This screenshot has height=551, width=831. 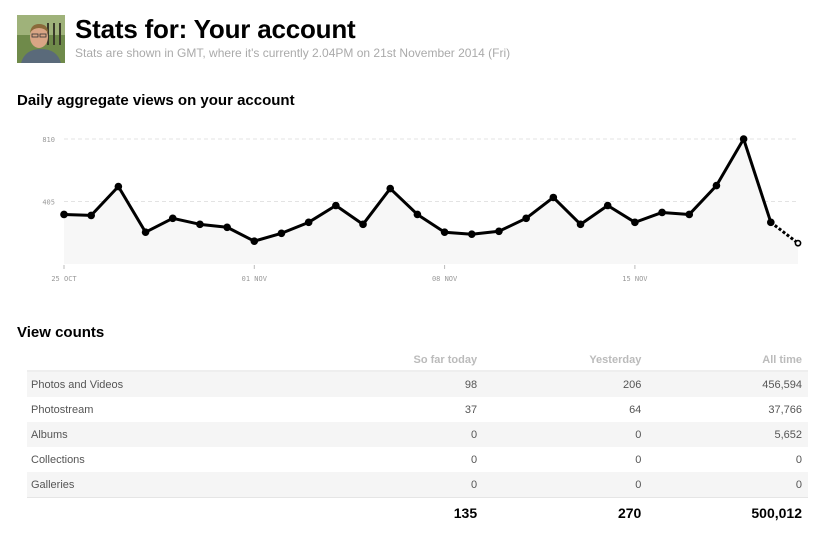 What do you see at coordinates (727, 384) in the screenshot?
I see `all-time-value: 456,594` at bounding box center [727, 384].